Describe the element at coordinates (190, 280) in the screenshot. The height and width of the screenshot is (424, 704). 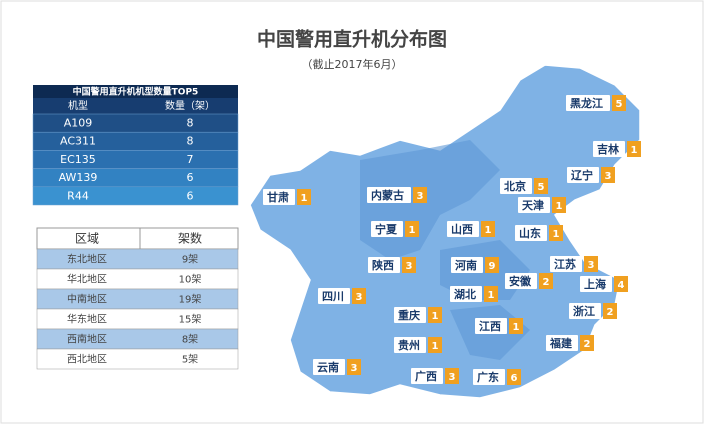
I see `cell: 10架` at that location.